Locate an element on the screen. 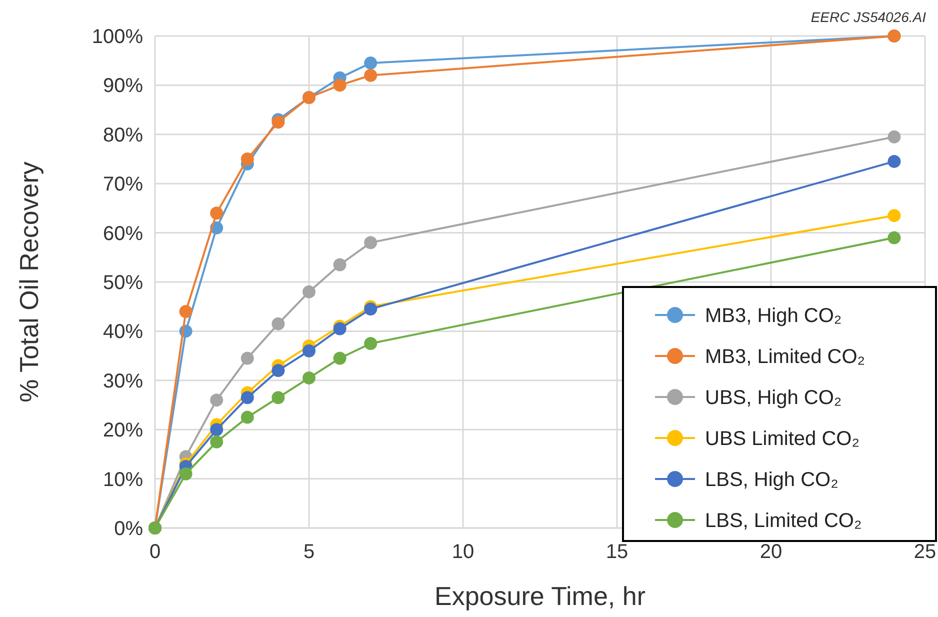 This screenshot has height=617, width=938. y-tick-label: 30% is located at coordinates (123, 381).